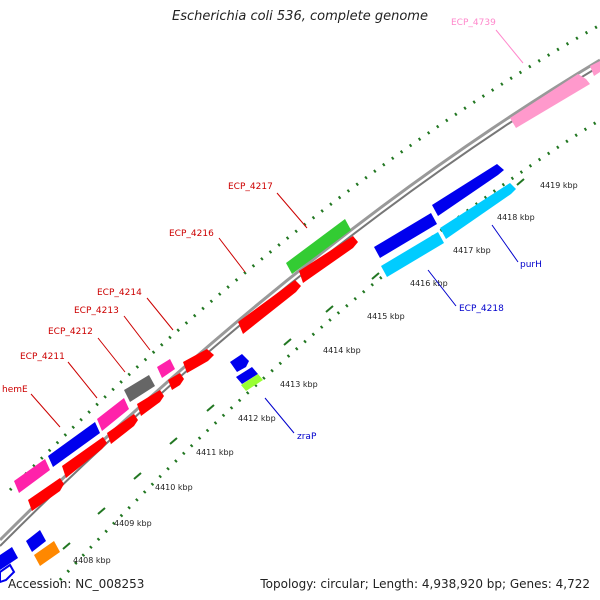 The height and width of the screenshot is (600, 600). Describe the element at coordinates (481, 309) in the screenshot. I see `label-ECP_4218: ECP_4218` at that location.